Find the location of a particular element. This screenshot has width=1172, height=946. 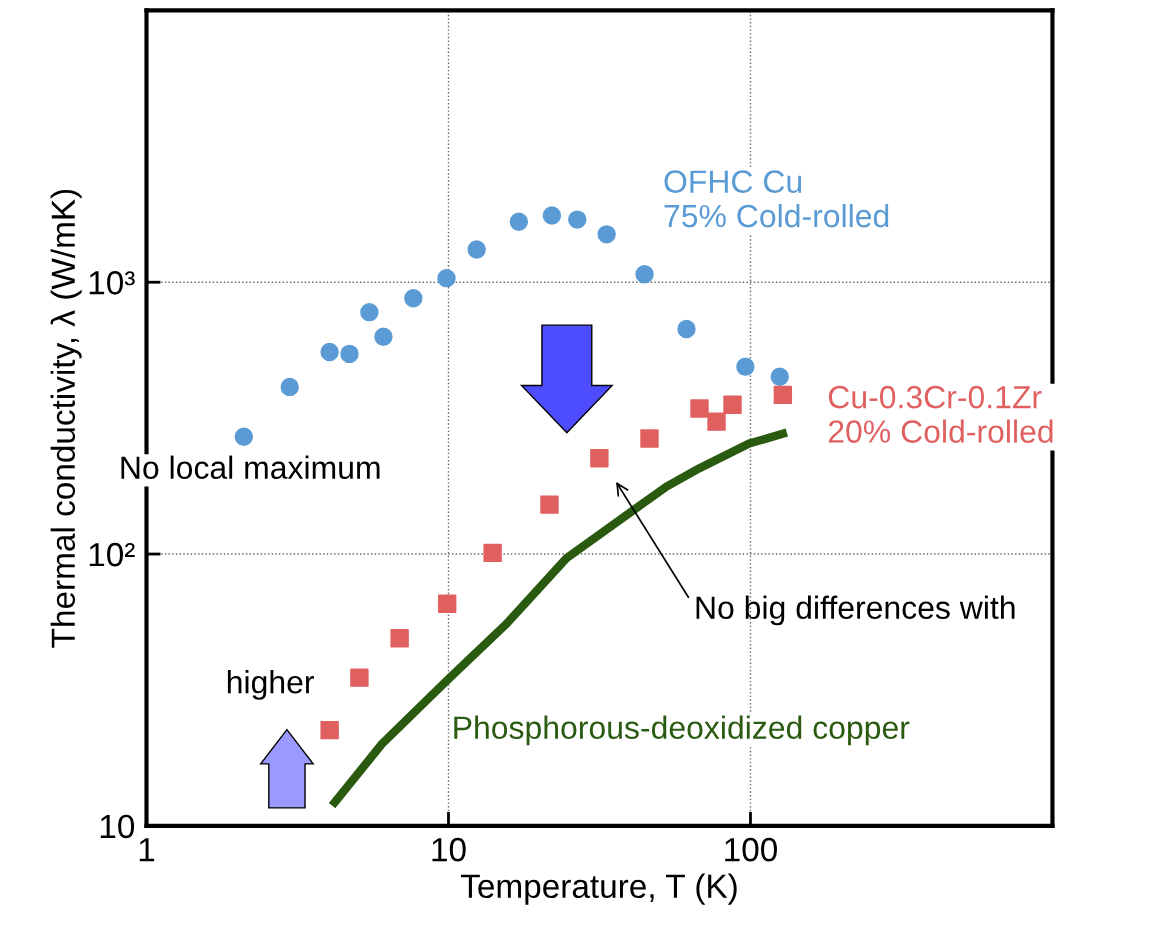

annotation: higher is located at coordinates (270, 685).